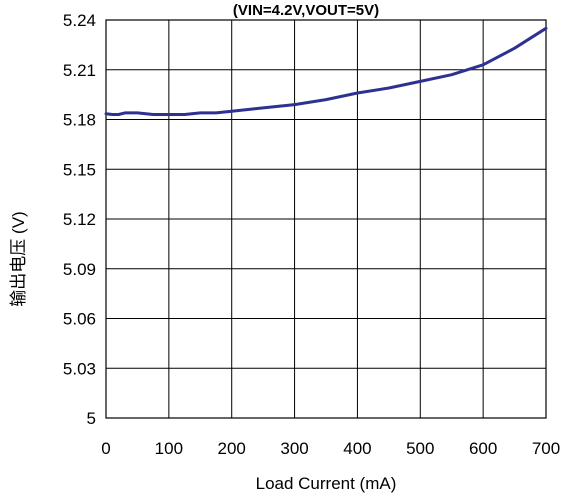 This screenshot has height=497, width=574. I want to click on x-tick-label: 700, so click(546, 448).